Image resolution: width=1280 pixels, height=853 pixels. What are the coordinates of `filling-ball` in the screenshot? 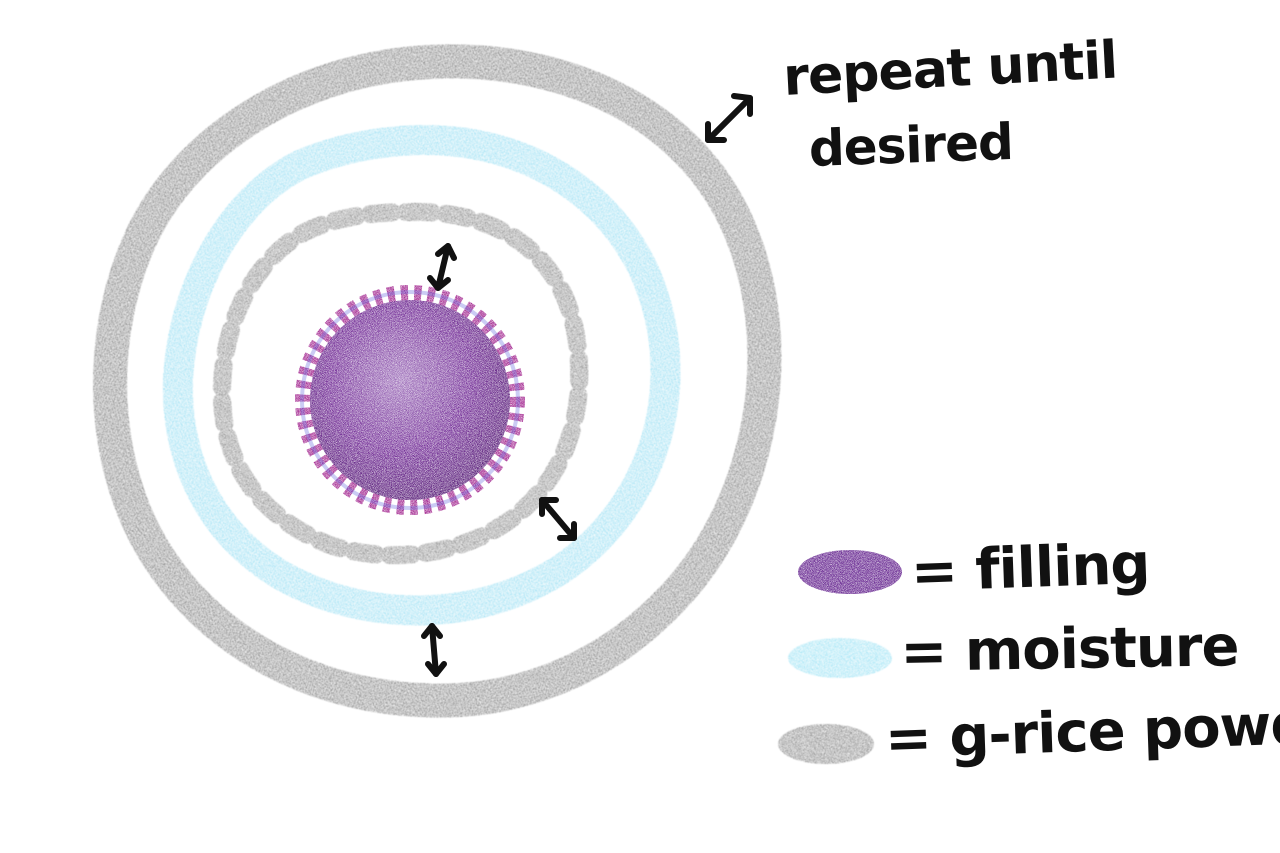 It's located at (410, 400).